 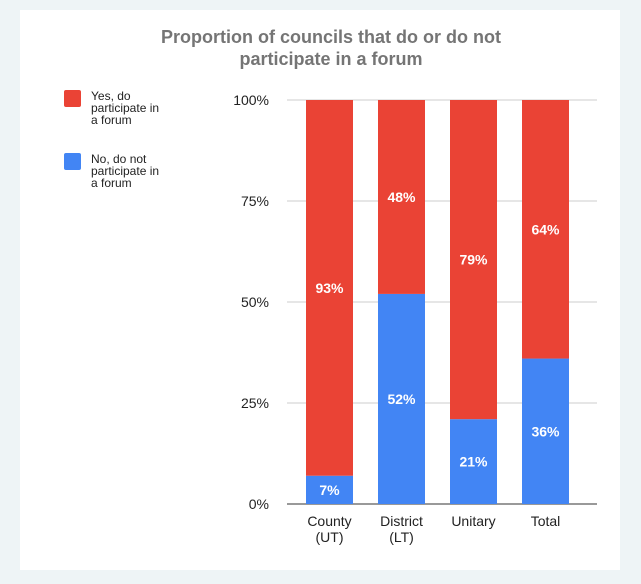 I want to click on data-label: 79%, so click(x=473, y=260).